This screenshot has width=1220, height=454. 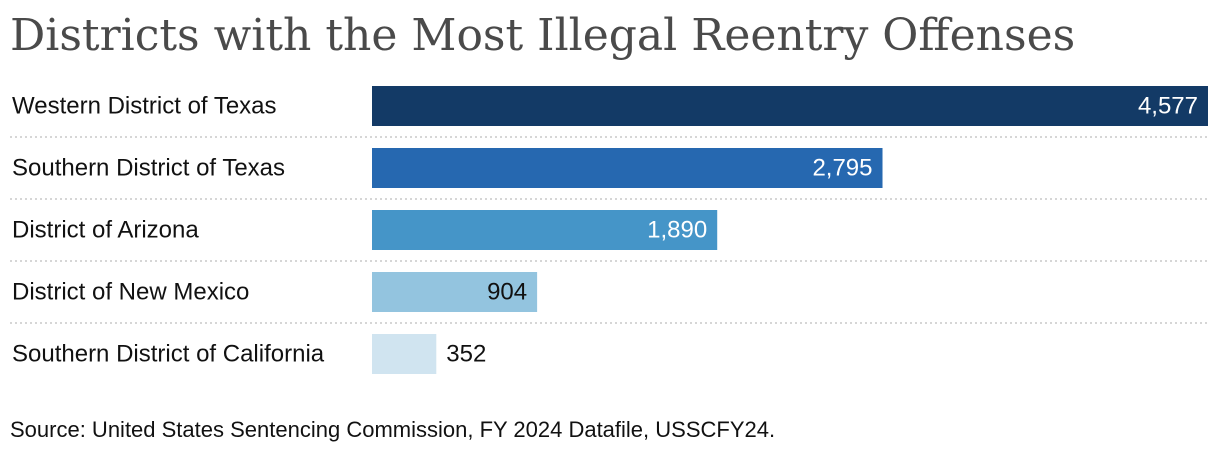 I want to click on value-label: 4,577, so click(x=1168, y=106).